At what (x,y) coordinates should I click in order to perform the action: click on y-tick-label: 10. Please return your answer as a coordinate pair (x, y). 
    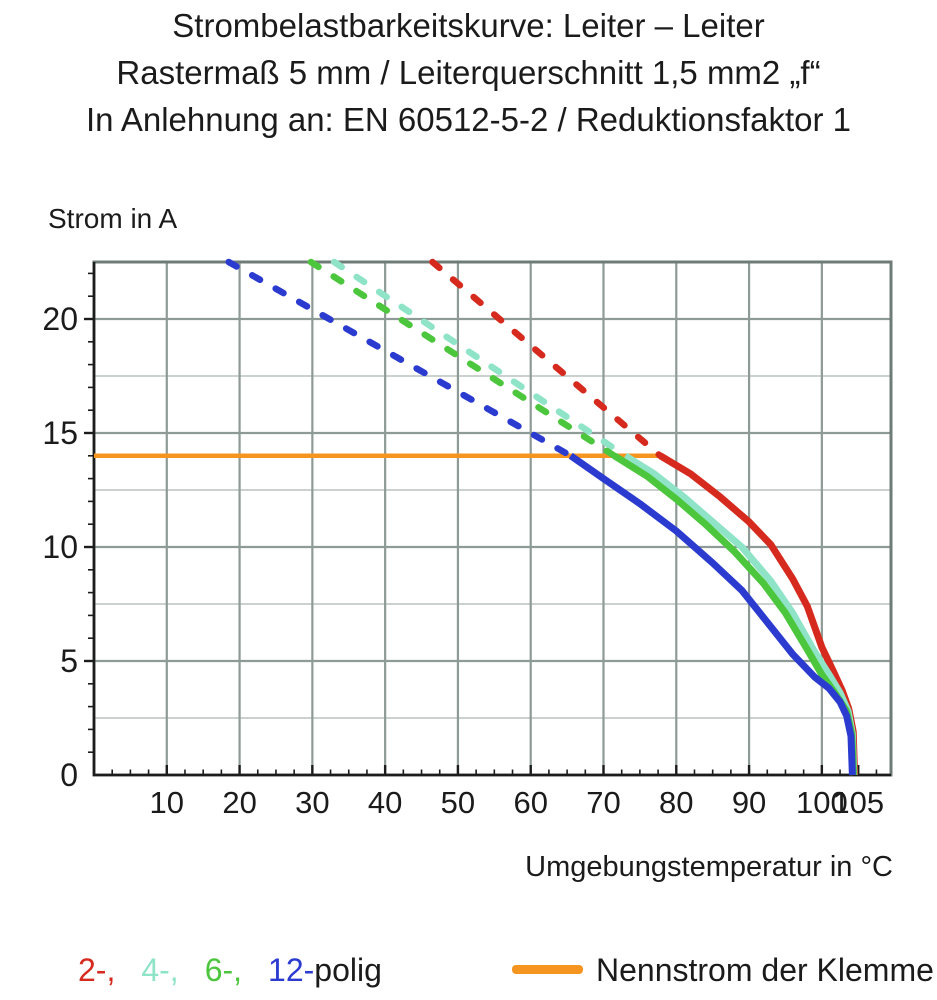
    Looking at the image, I should click on (60, 547).